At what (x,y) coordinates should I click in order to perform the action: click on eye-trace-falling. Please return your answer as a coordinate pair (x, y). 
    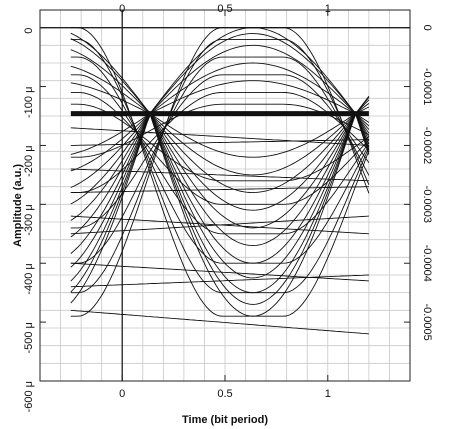
    Looking at the image, I should click on (220, 142).